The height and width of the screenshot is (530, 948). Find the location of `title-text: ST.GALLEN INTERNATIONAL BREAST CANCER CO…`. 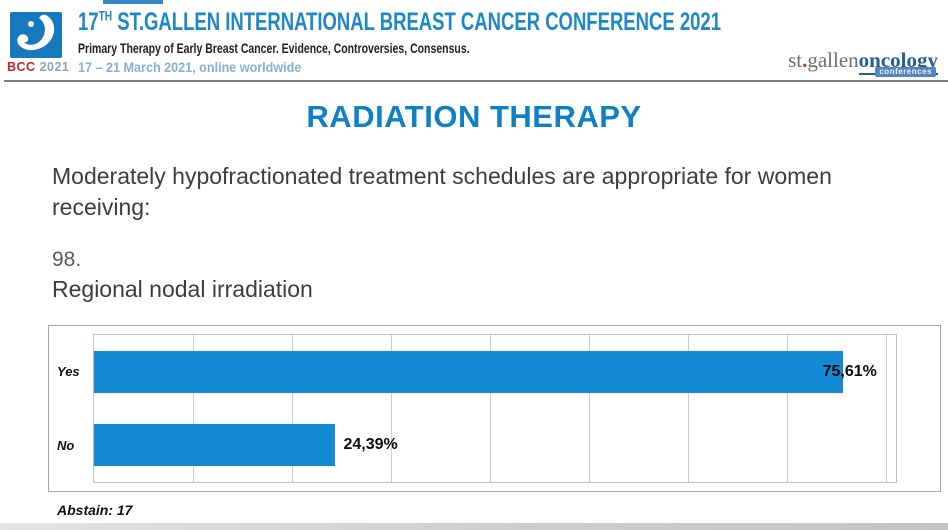

title-text: ST.GALLEN INTERNATIONAL BREAST CANCER CO… is located at coordinates (417, 22).